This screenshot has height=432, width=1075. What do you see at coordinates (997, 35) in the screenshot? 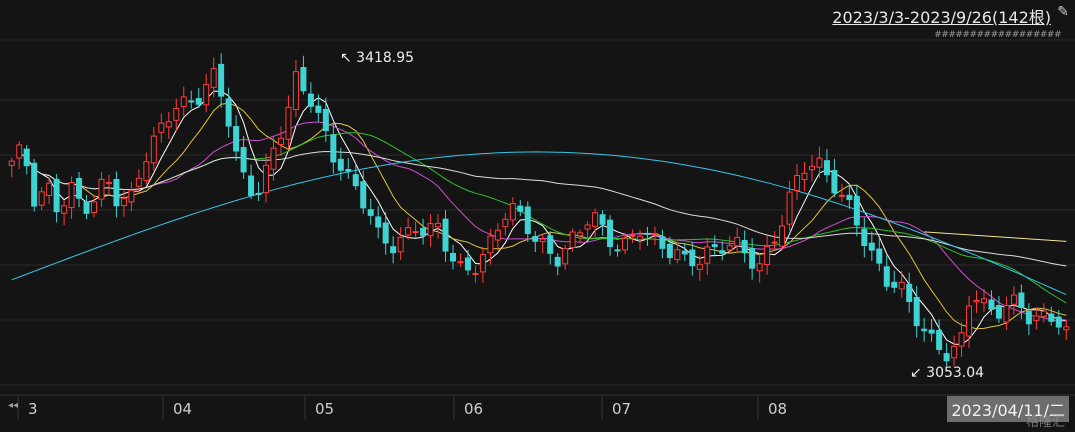
I see `hash-text: ##################` at bounding box center [997, 35].